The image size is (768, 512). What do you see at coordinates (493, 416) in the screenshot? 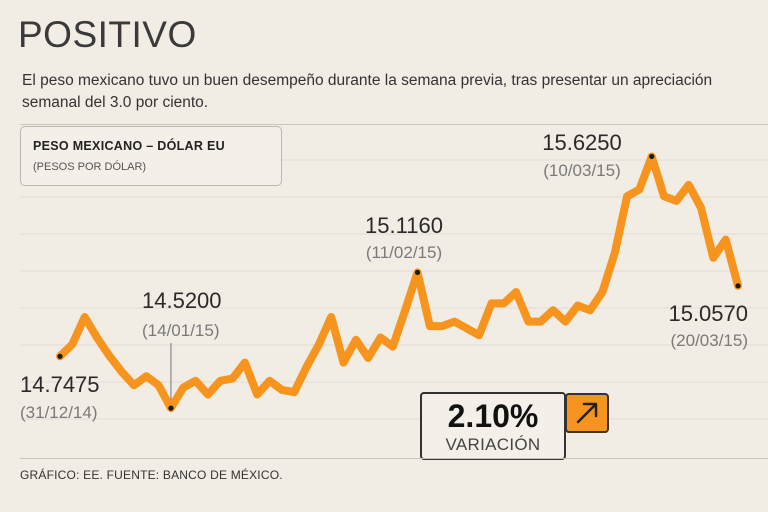
I see `variation-value: 2.10%` at bounding box center [493, 416].